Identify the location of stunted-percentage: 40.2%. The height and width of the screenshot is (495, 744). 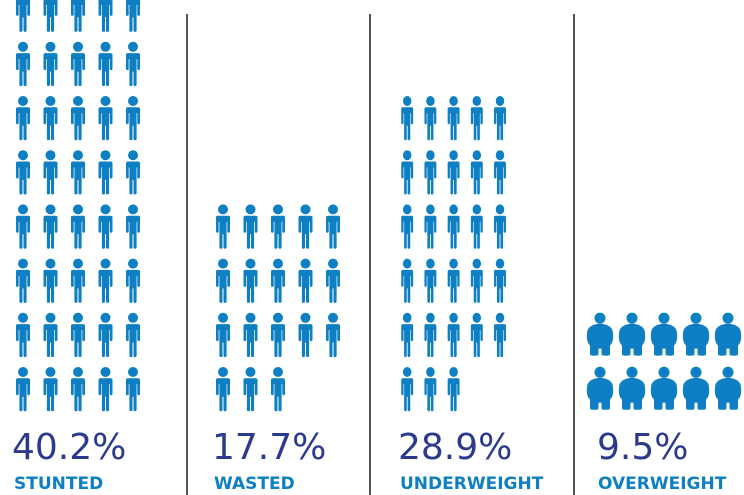
(69, 447).